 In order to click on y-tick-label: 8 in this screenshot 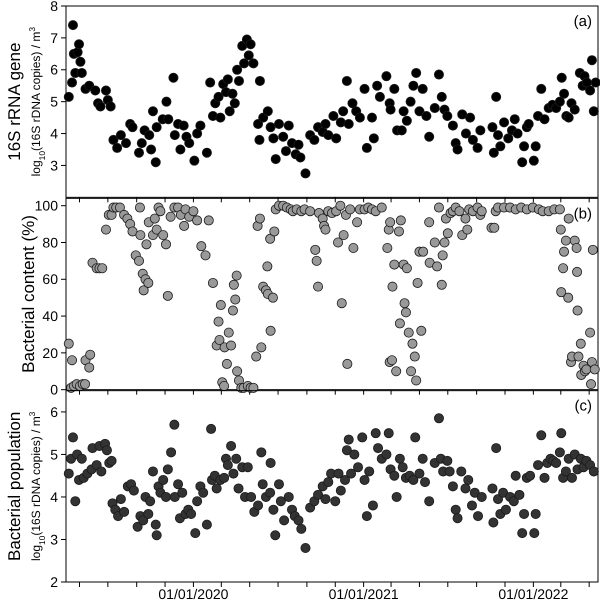, I will do `click(54, 7)`.